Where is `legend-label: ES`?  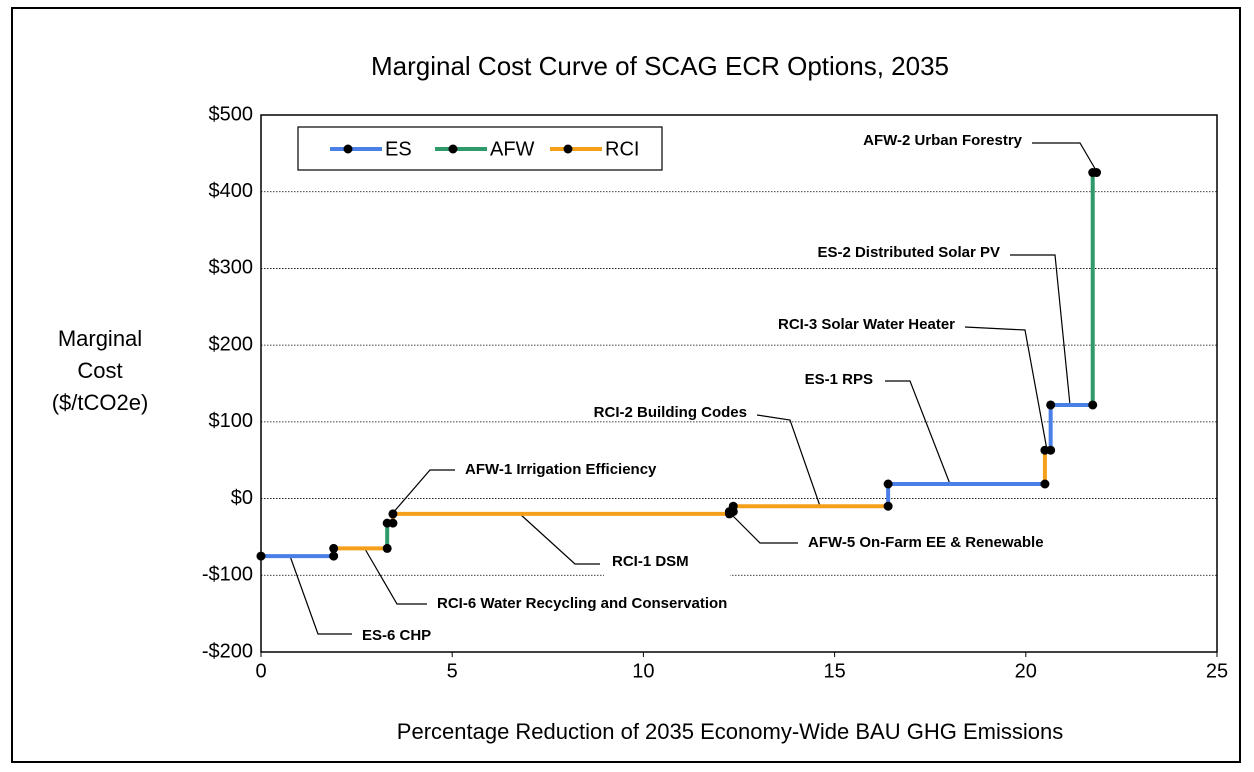
legend-label: ES is located at coordinates (398, 149).